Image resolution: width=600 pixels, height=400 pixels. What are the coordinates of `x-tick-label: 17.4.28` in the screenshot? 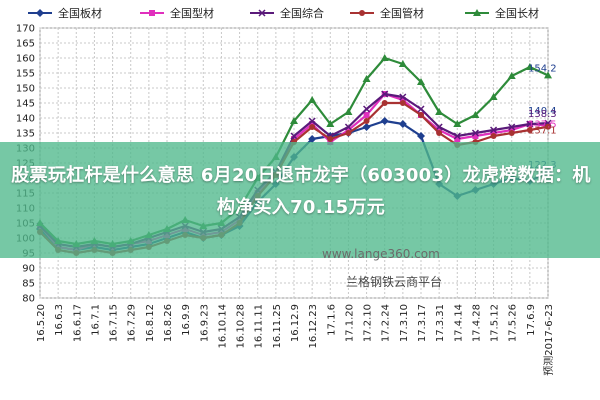 It's located at (476, 323).